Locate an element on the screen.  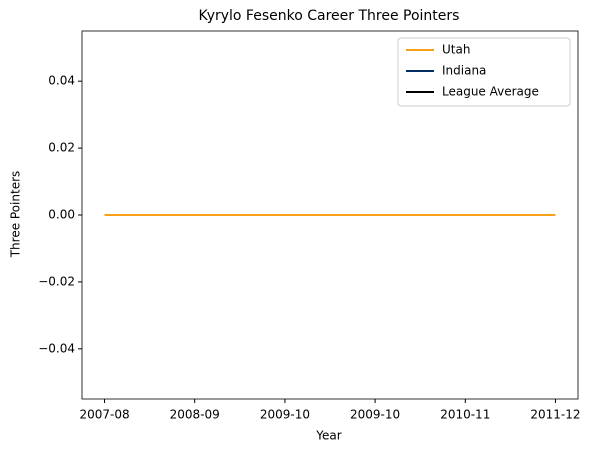
legend-label: League Average is located at coordinates (490, 92).